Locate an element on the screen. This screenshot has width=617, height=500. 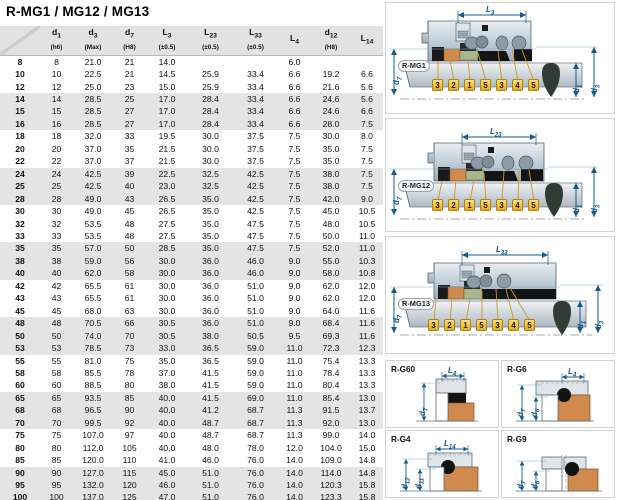
table-row: 100 100 137.0 125 47.0 51.0 76.0 14.0 123.3 15.8 is located at coordinates (191, 495).